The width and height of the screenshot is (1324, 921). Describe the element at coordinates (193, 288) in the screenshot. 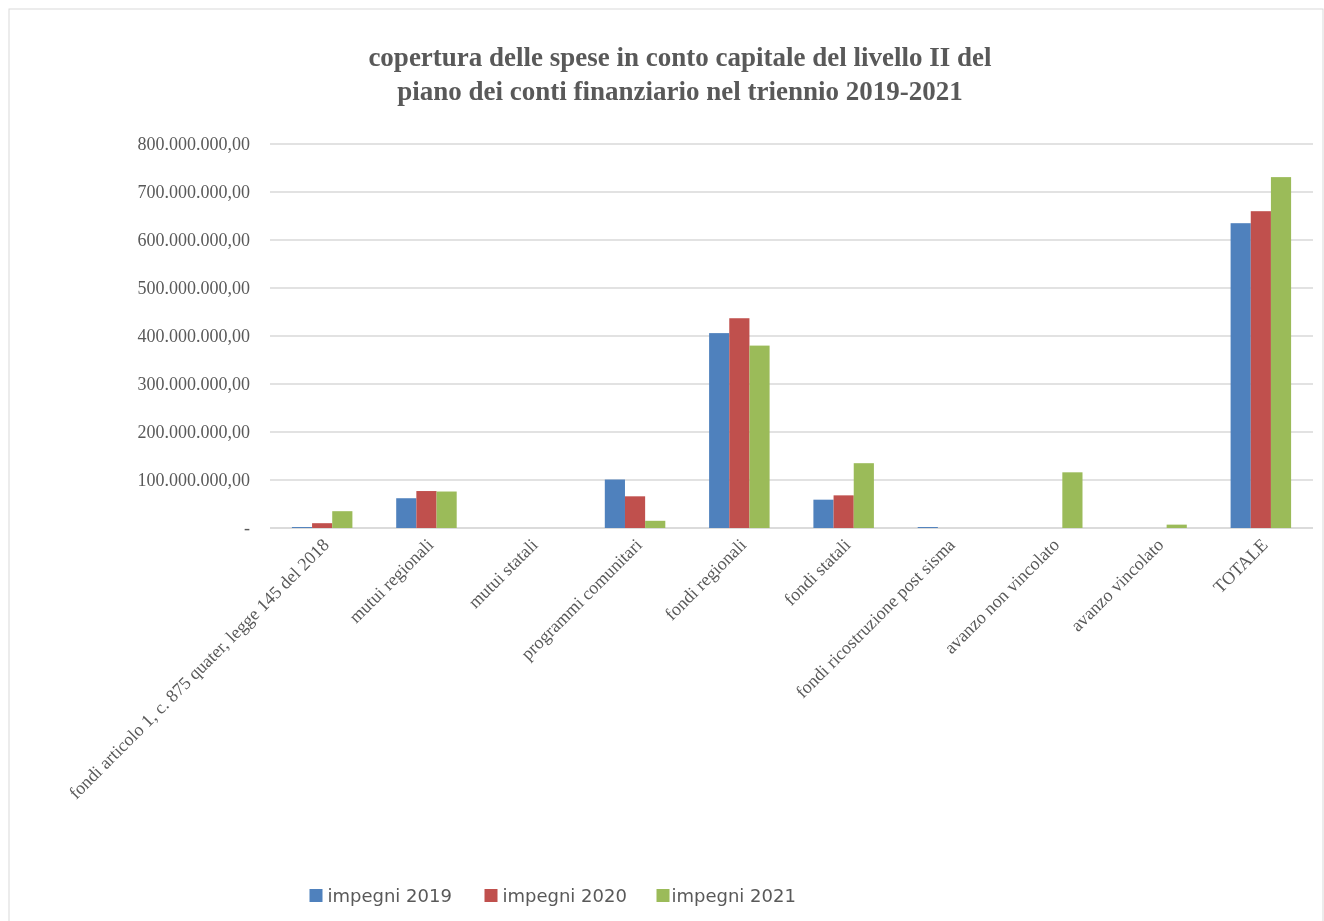

I see `y-tick-label: 500.000.000,00` at that location.